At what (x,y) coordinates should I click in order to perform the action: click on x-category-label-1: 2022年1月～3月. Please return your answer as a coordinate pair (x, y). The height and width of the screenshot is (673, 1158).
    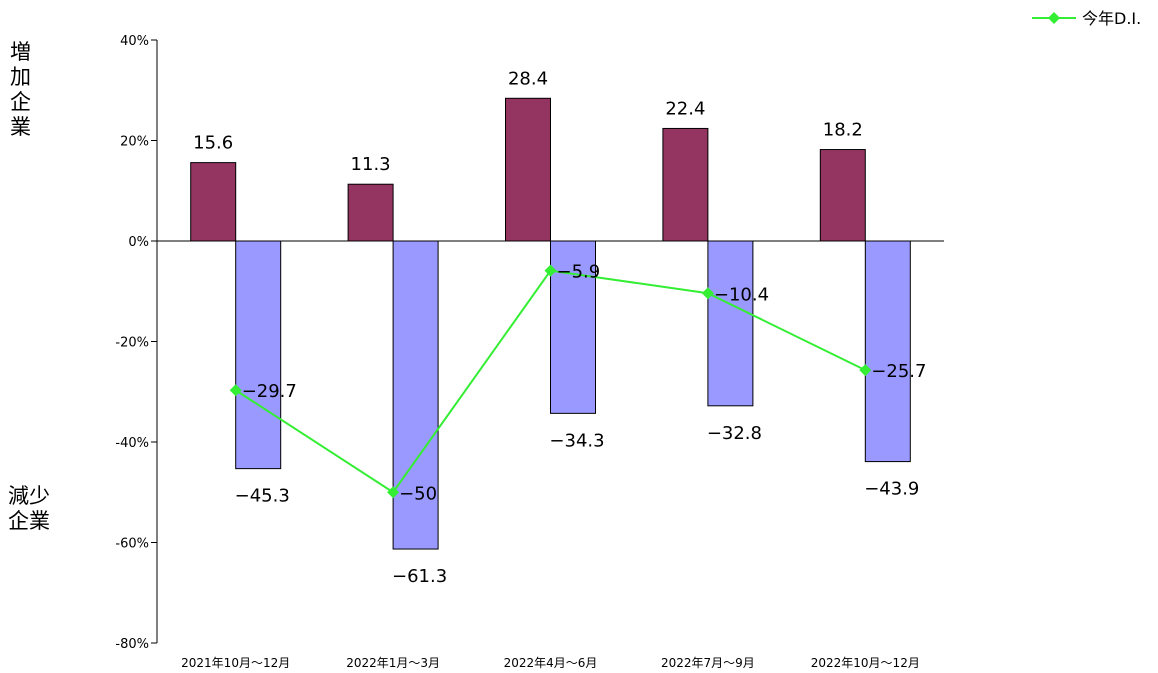
    Looking at the image, I should click on (393, 663).